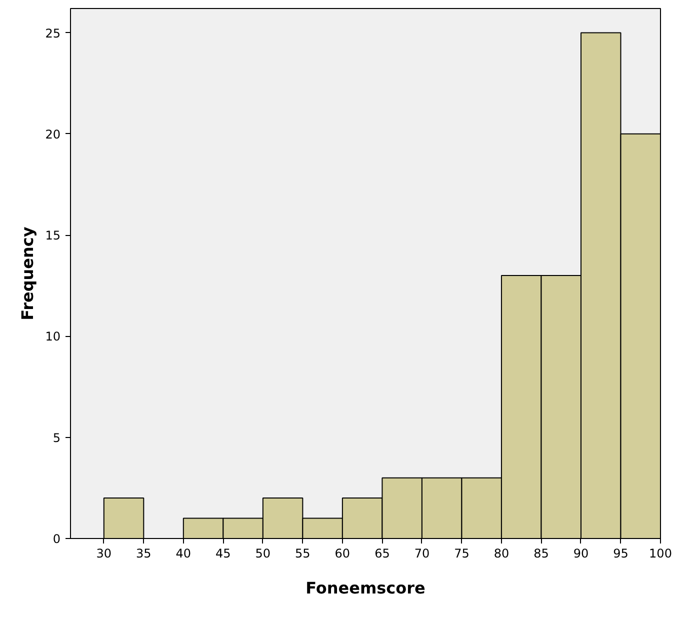 The height and width of the screenshot is (622, 684). What do you see at coordinates (184, 553) in the screenshot?
I see `x-tick-label: 40` at bounding box center [184, 553].